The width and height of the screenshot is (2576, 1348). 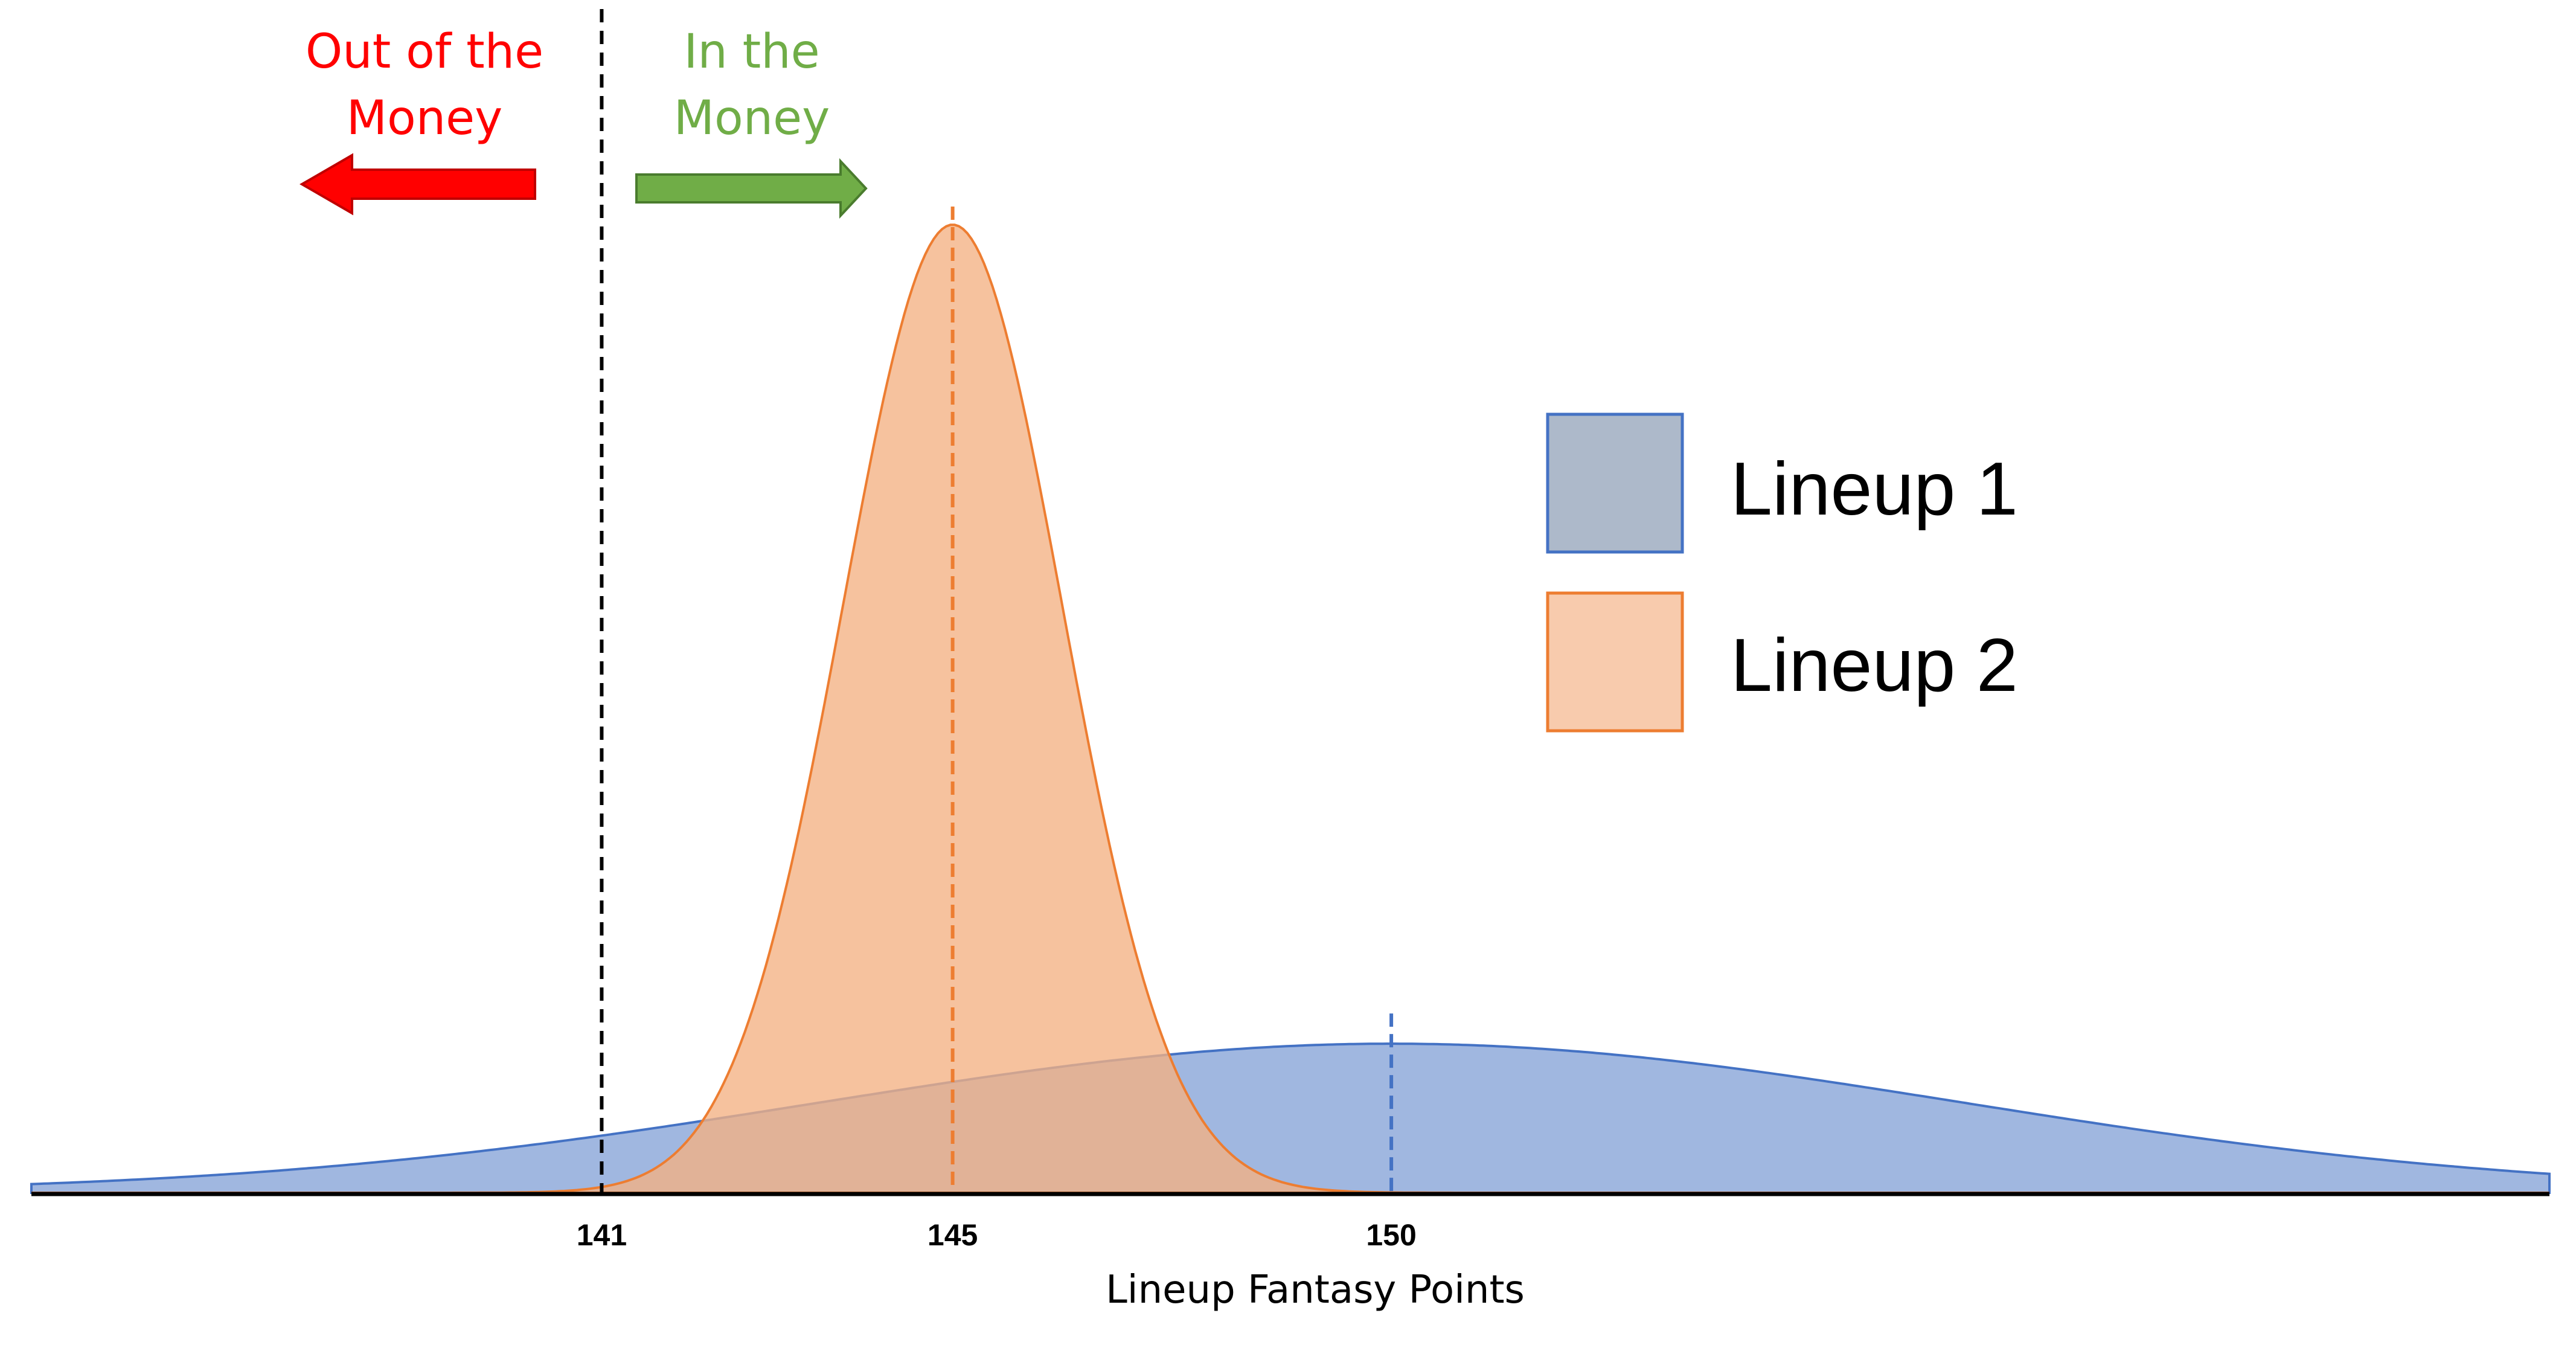 I want to click on left-arrow-icon, so click(x=418, y=184).